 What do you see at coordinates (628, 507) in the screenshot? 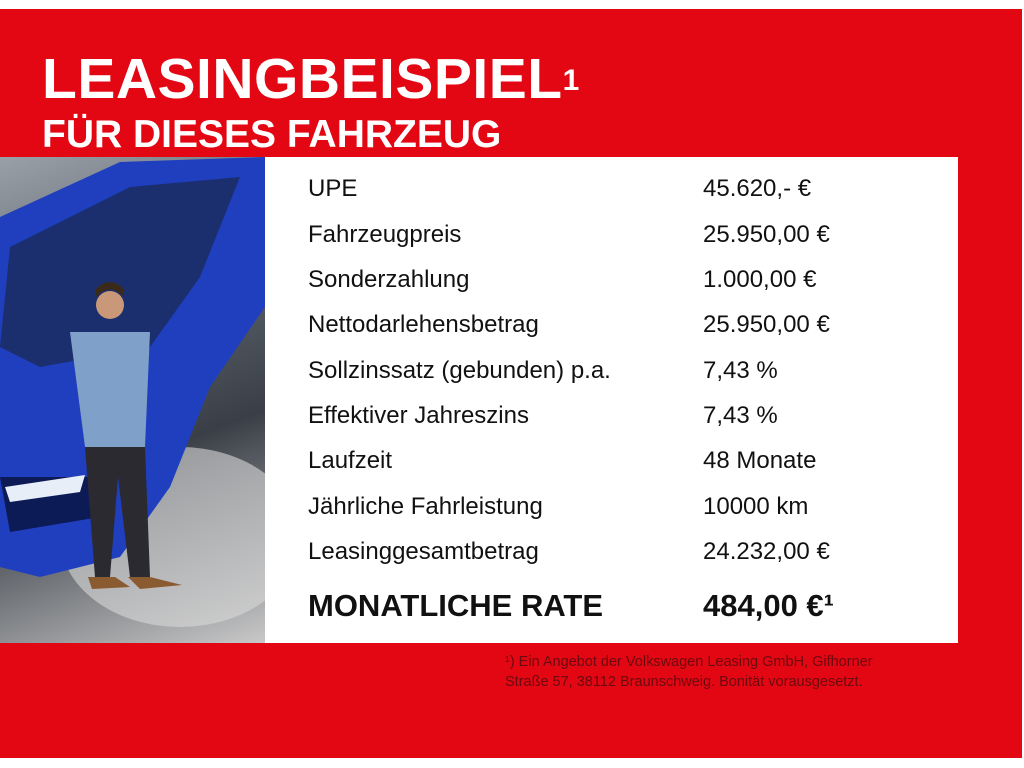
I see `detail-row: Jährliche Fahrleistung 10000 km` at bounding box center [628, 507].